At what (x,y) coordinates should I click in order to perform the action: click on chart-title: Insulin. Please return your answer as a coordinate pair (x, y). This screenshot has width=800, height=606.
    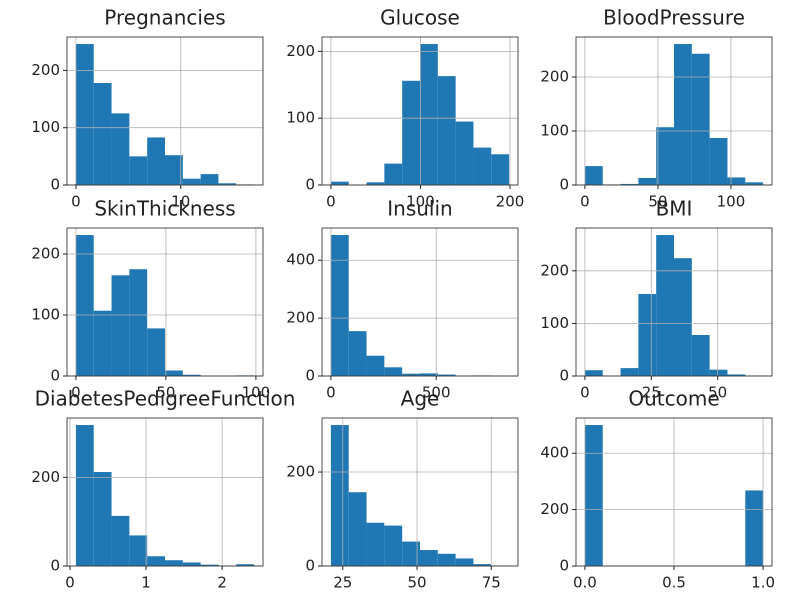
    Looking at the image, I should click on (419, 209).